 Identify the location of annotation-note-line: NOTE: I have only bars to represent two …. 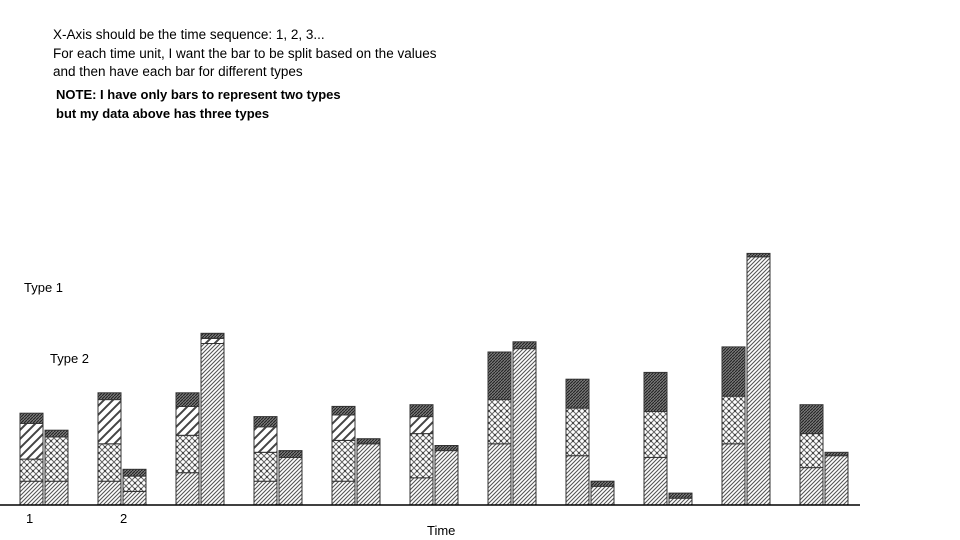
(198, 94).